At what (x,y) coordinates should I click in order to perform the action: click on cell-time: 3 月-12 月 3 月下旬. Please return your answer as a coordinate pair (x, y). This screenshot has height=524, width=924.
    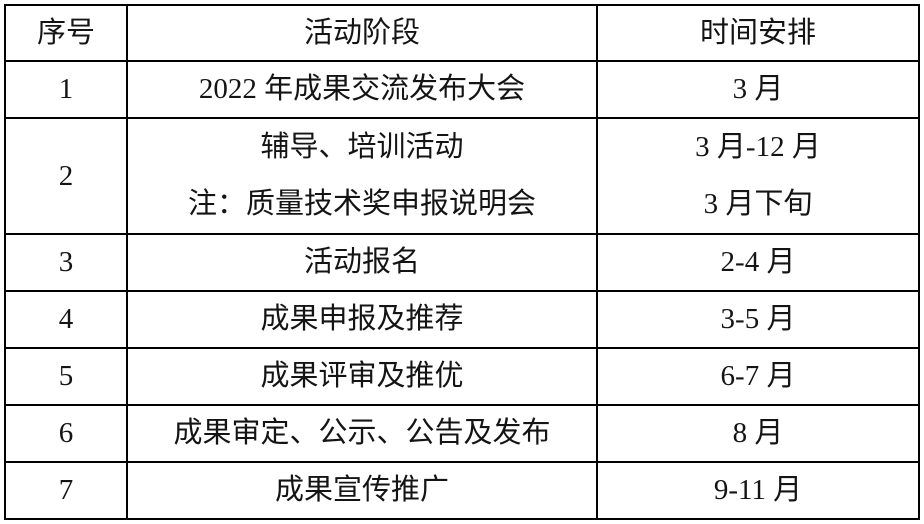
    Looking at the image, I should click on (758, 176).